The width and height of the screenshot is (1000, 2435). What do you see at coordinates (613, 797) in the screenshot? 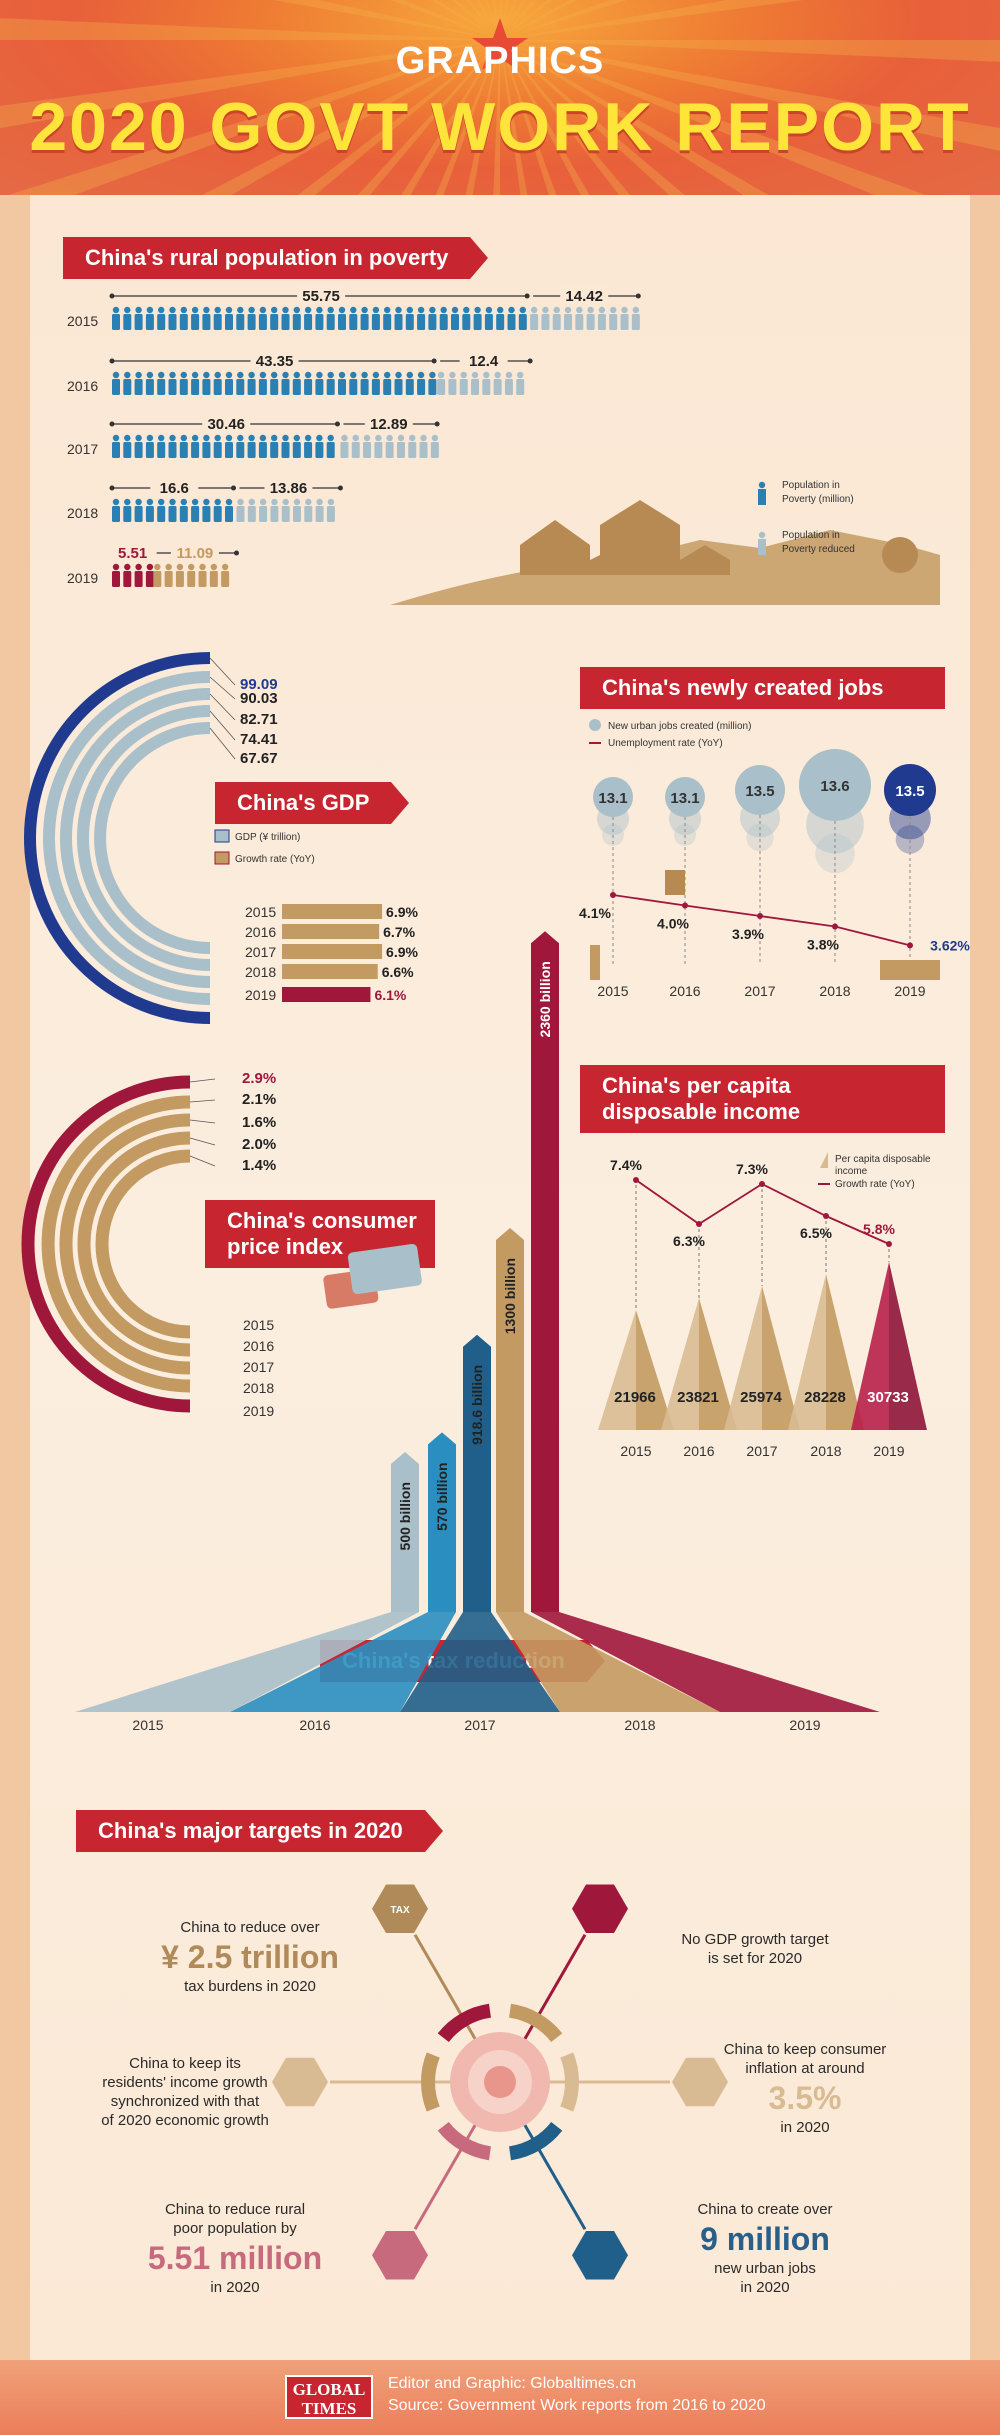
I see `jobs-bubble` at bounding box center [613, 797].